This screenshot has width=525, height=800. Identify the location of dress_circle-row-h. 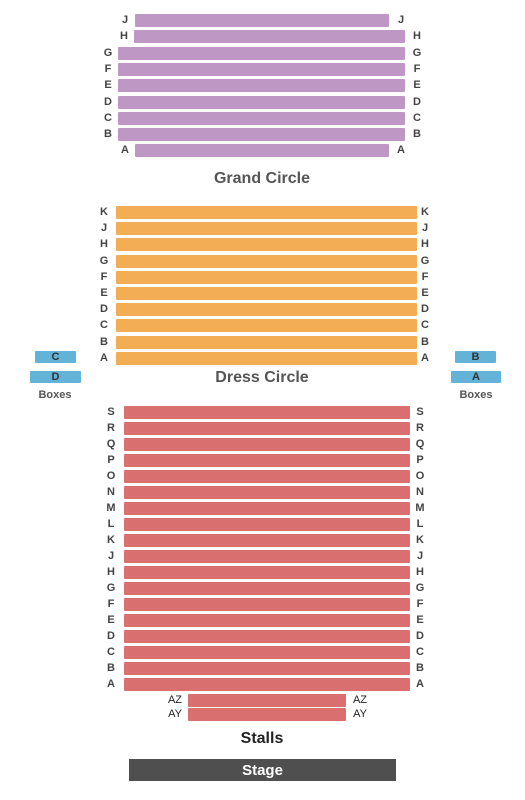
(266, 245).